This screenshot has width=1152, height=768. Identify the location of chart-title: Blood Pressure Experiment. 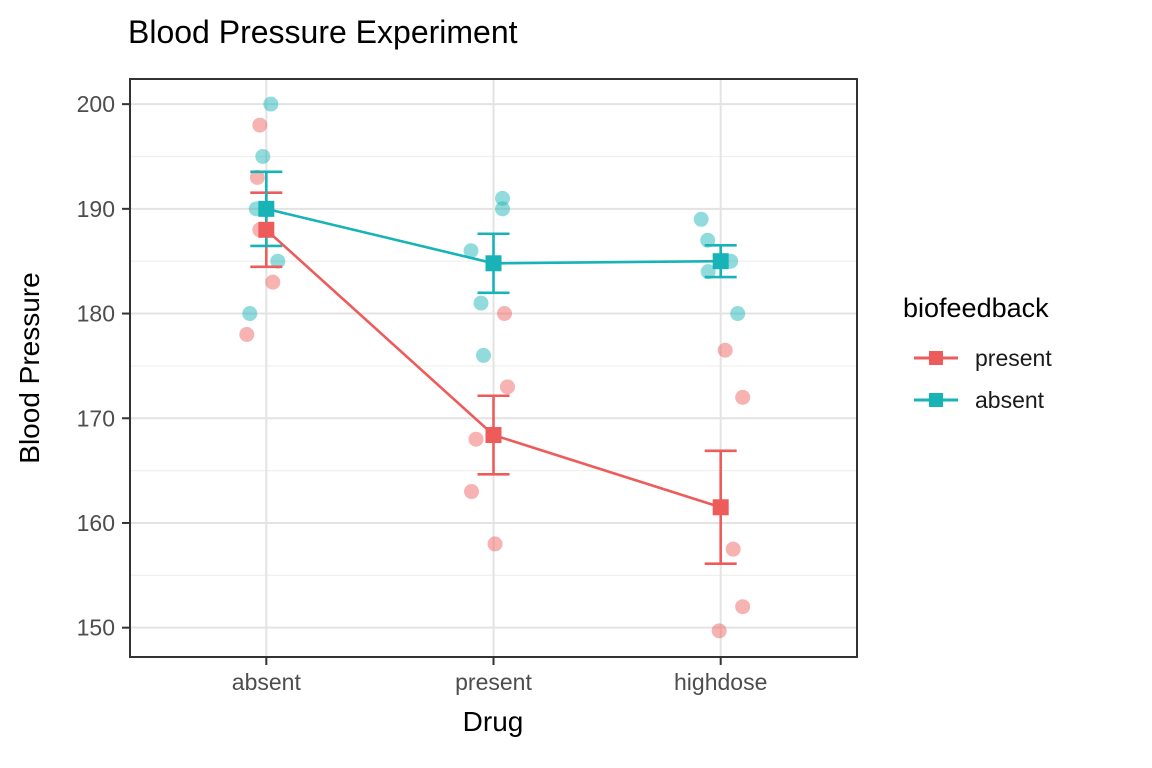
(323, 32).